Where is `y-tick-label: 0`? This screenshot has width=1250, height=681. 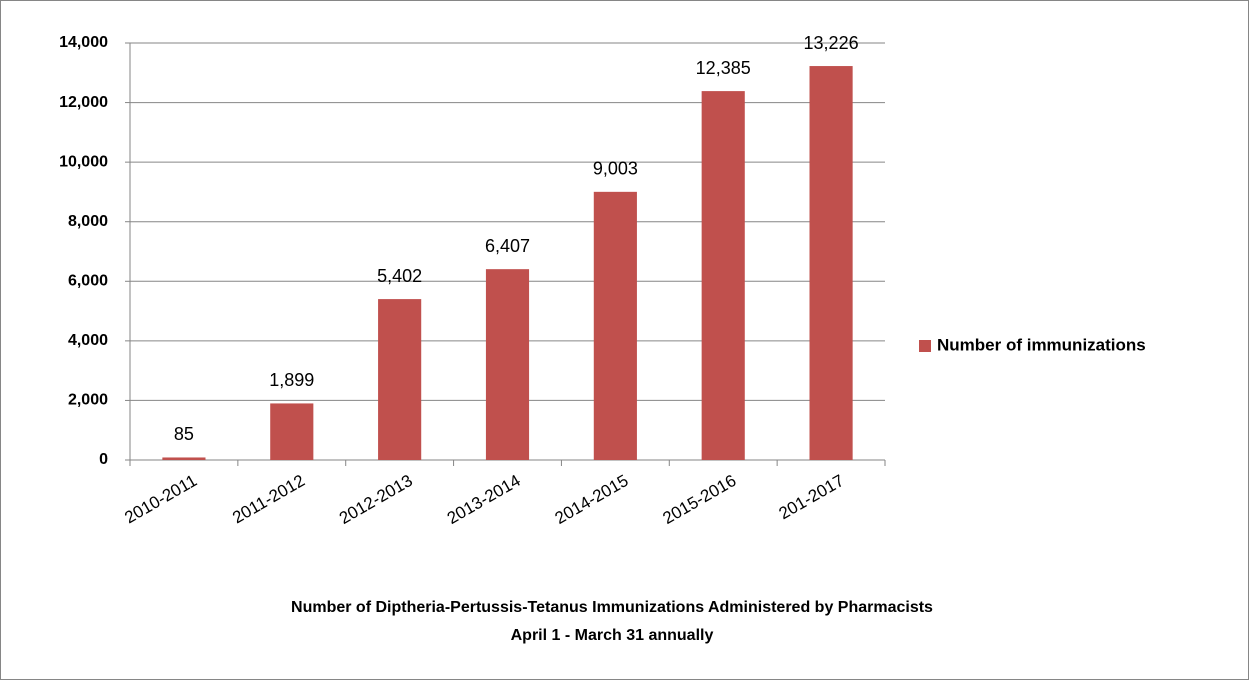 y-tick-label: 0 is located at coordinates (103, 459).